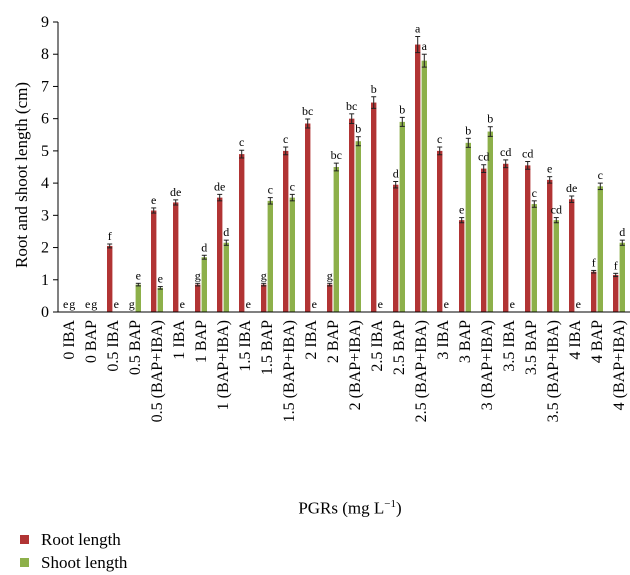 This screenshot has width=630, height=575. What do you see at coordinates (45, 22) in the screenshot?
I see `y-tick-label: 9` at bounding box center [45, 22].